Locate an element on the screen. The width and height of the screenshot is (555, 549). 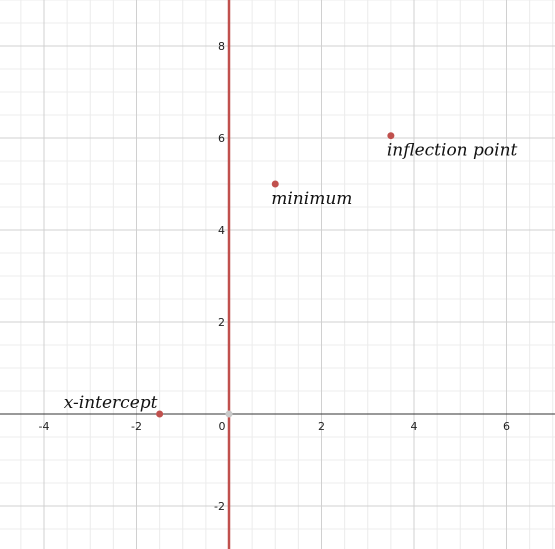
y-tick-label: 2 is located at coordinates (221, 322).